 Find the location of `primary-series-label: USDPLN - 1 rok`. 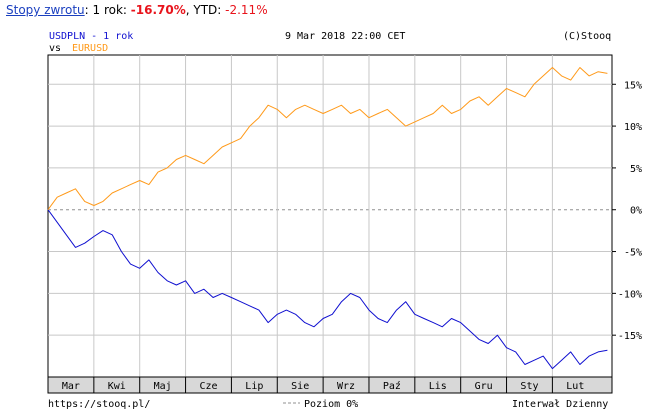

primary-series-label: USDPLN - 1 rok is located at coordinates (91, 36).